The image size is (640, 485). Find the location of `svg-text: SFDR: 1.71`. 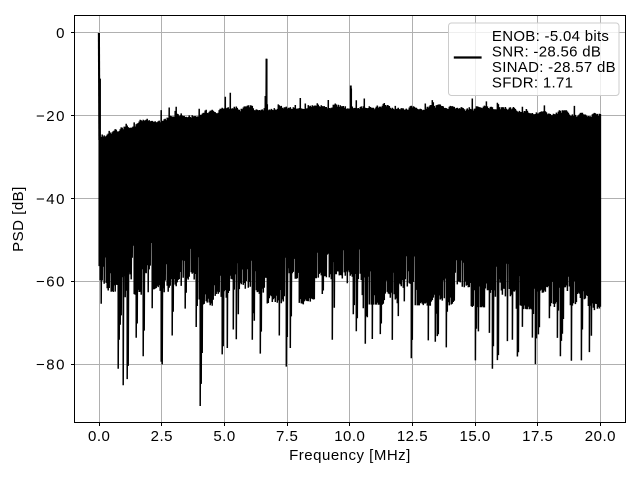

svg-text: SFDR: 1.71 is located at coordinates (532, 83).